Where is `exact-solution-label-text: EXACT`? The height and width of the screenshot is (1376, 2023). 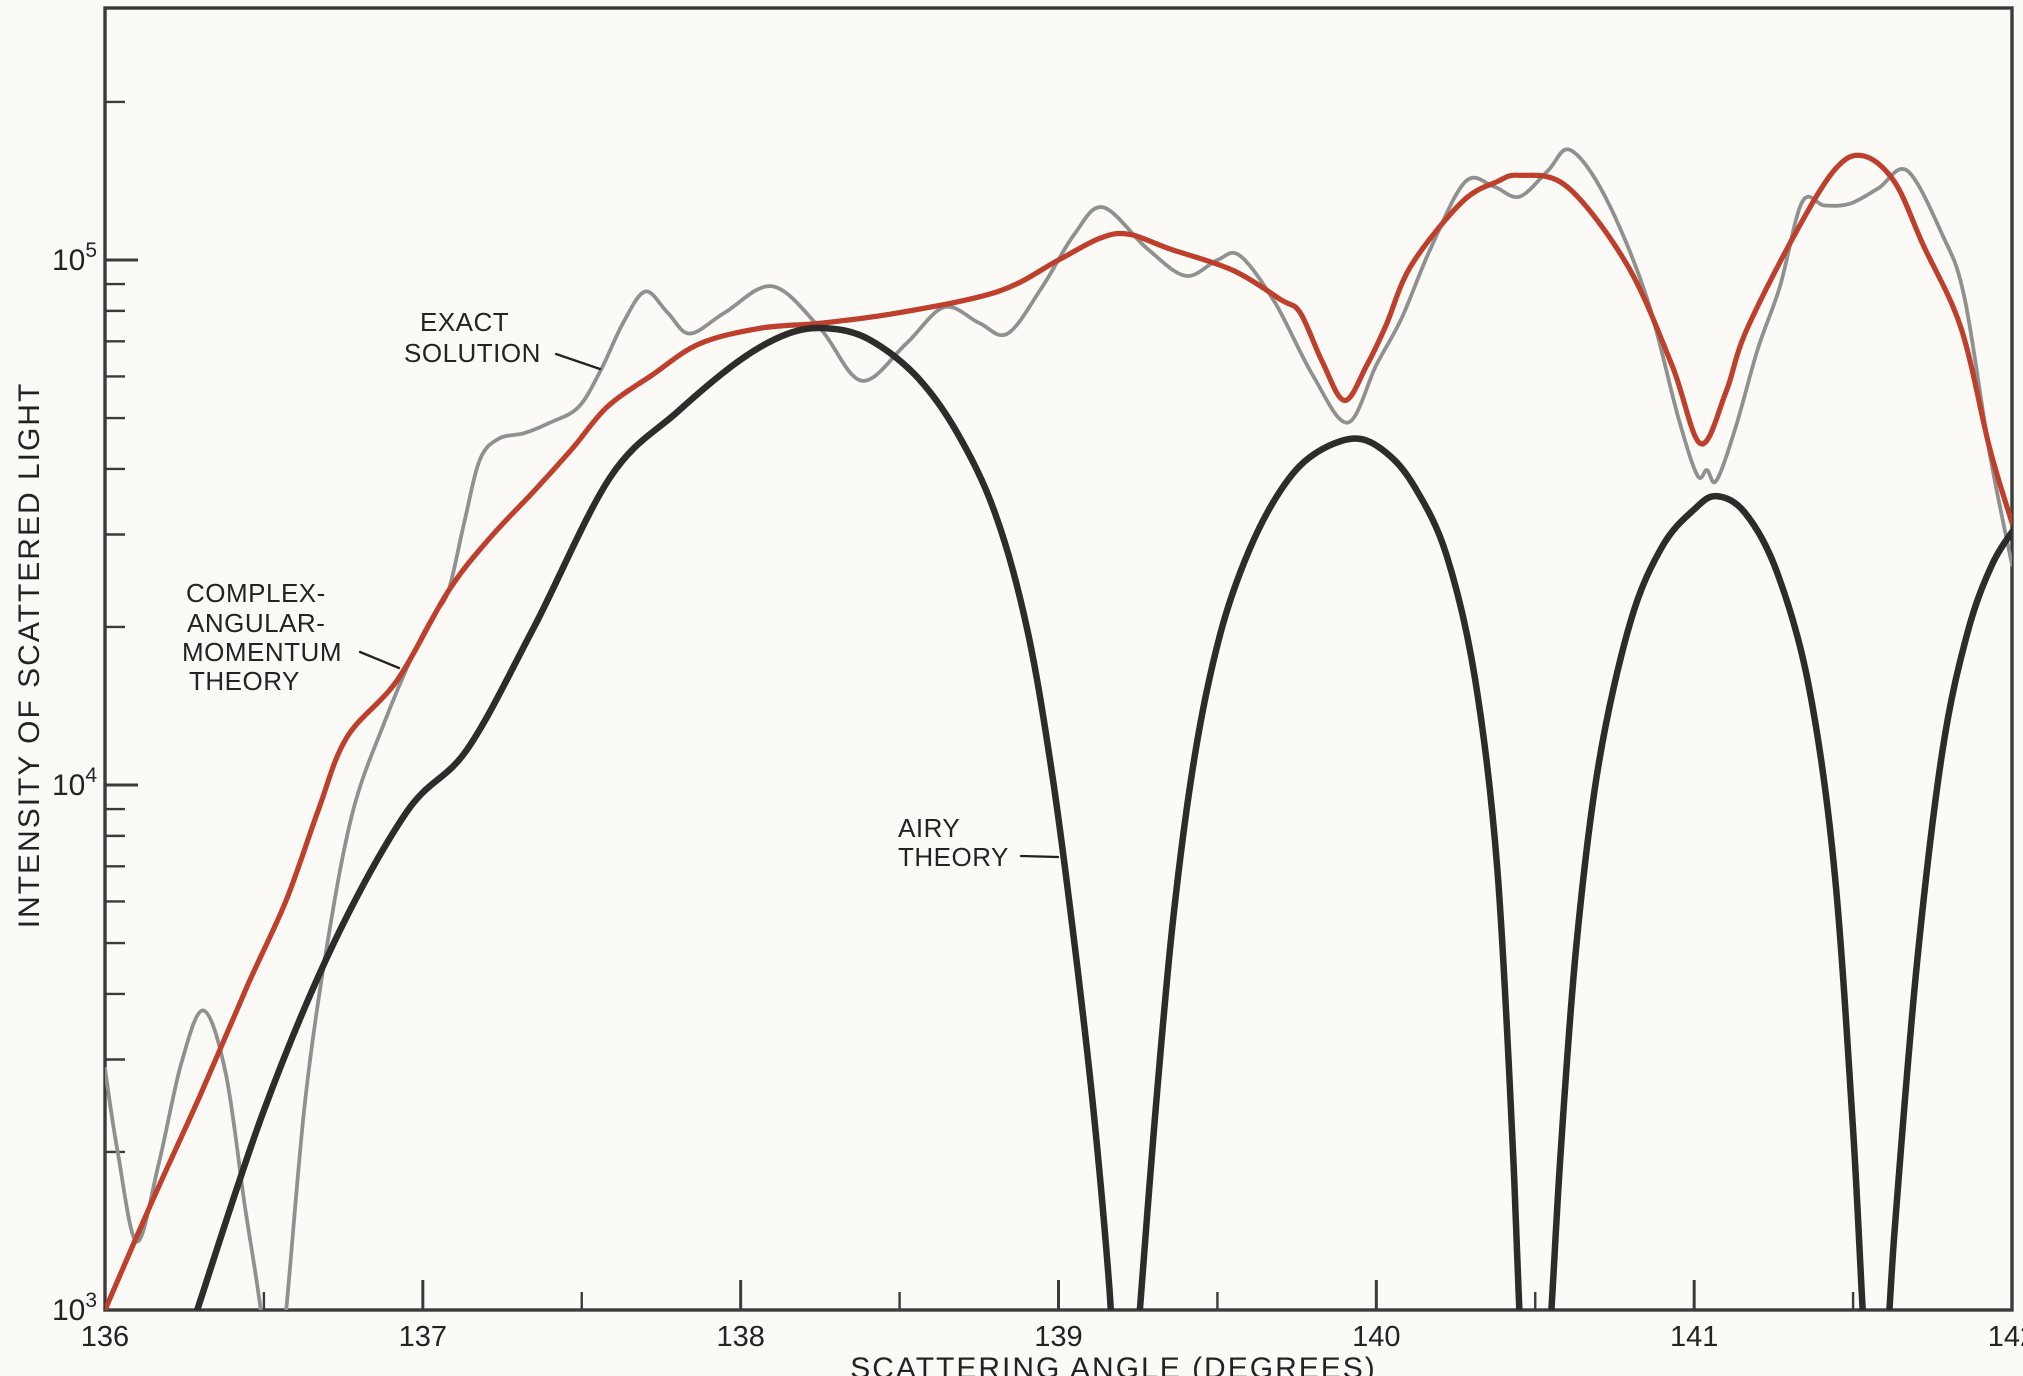
exact-solution-label-text: EXACT is located at coordinates (464, 322).